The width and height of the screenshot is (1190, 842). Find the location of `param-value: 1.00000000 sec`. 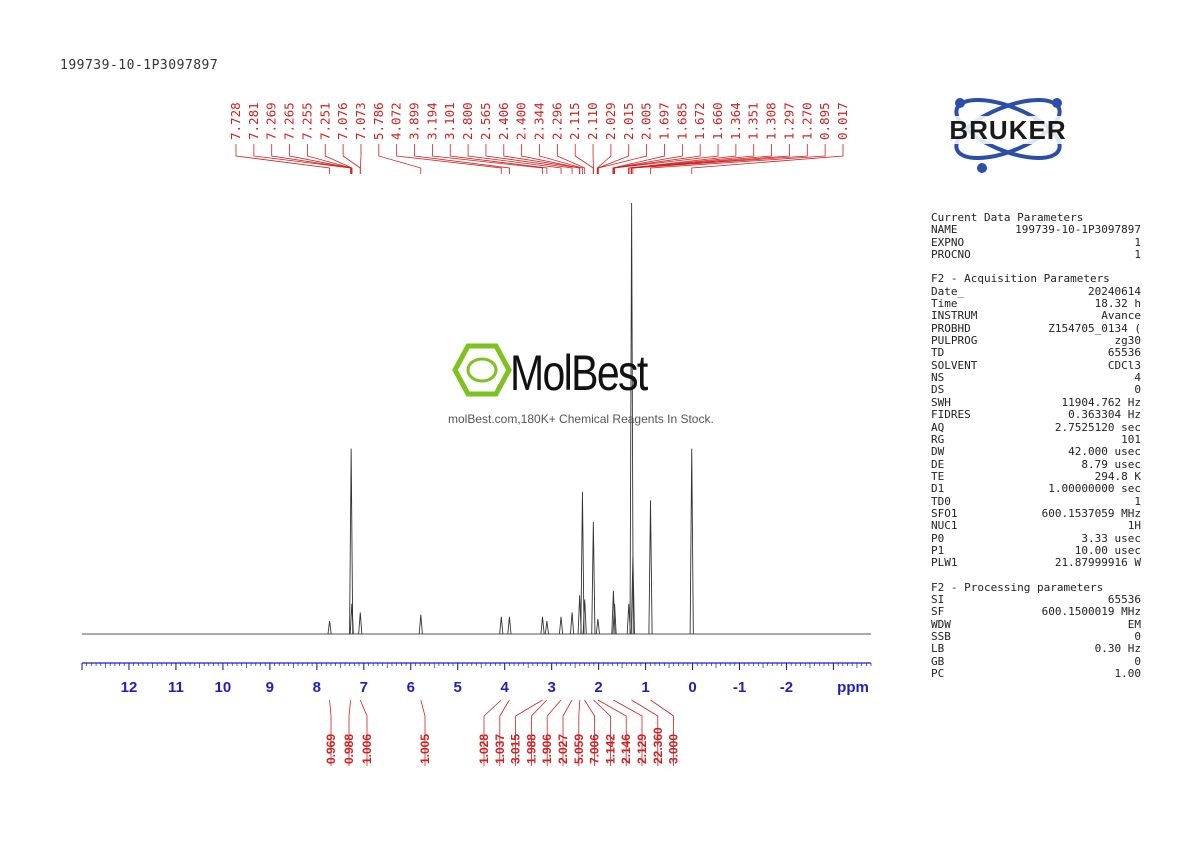

param-value: 1.00000000 sec is located at coordinates (1094, 489).